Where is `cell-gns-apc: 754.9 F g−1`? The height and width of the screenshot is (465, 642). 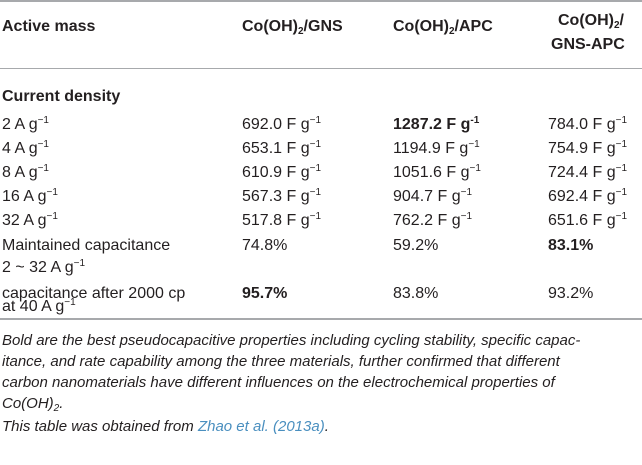
cell-gns-apc: 754.9 F g−1 is located at coordinates (588, 148).